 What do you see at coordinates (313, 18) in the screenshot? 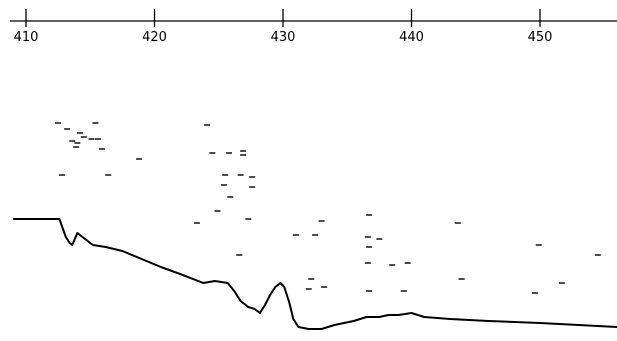
I see `x-axis` at bounding box center [313, 18].